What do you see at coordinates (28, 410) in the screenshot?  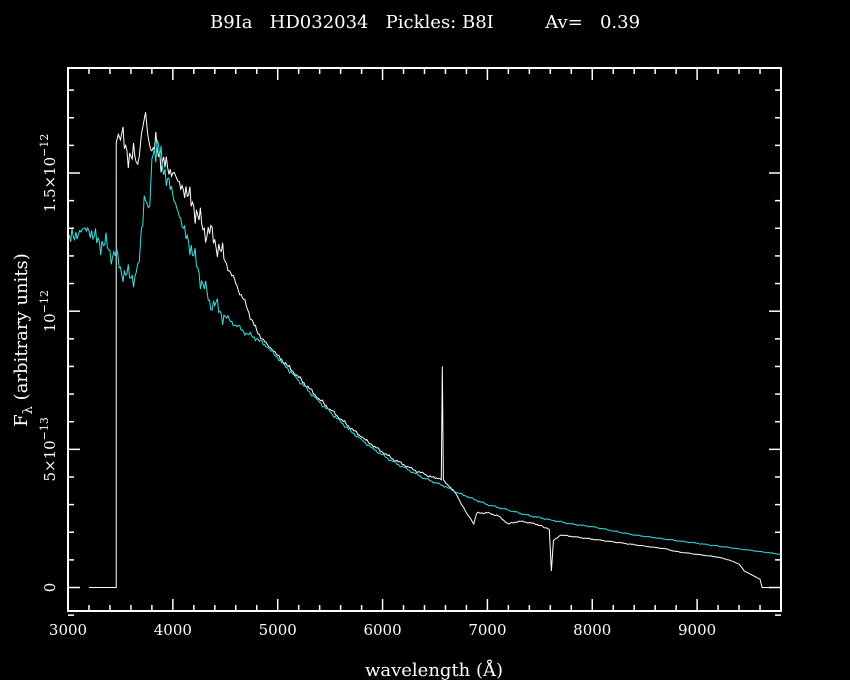 I see `y-axis-label-sub: λ` at bounding box center [28, 410].